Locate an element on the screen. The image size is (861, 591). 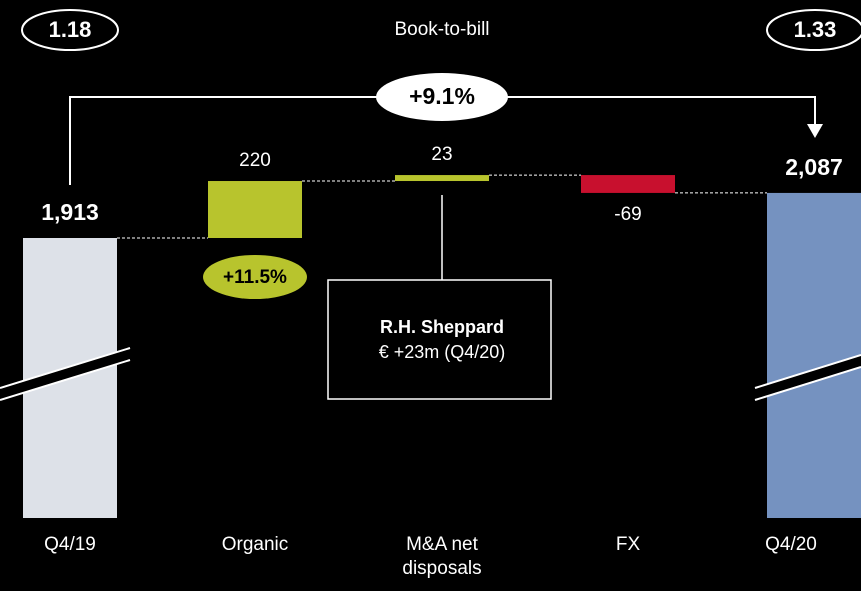
category-label: FX is located at coordinates (628, 544).